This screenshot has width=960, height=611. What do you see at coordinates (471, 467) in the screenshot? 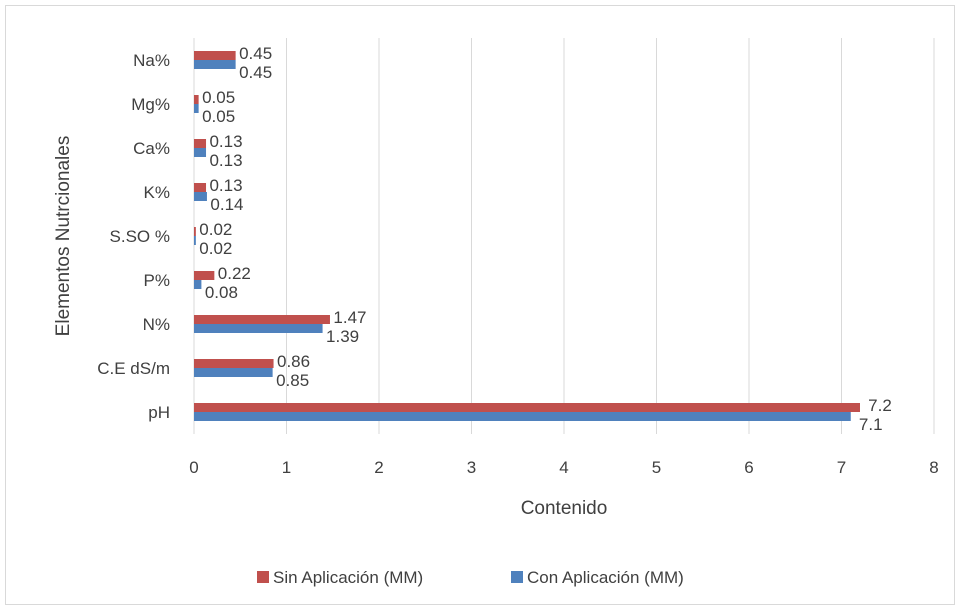
I see `x-tick-label: 3` at bounding box center [471, 467].